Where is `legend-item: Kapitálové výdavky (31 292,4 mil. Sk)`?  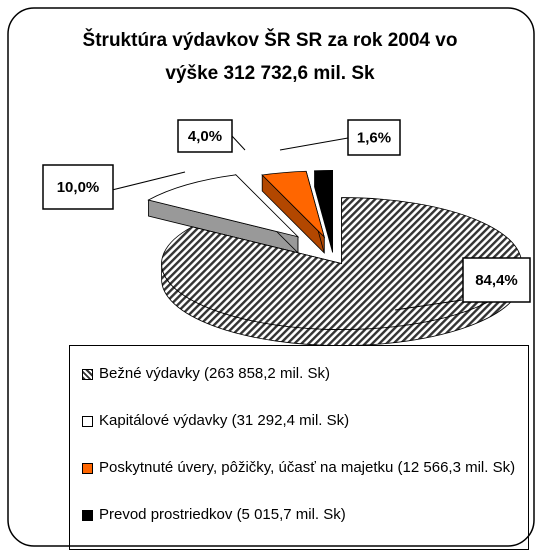 legend-item: Kapitálové výdavky (31 292,4 mil. Sk) is located at coordinates (302, 421).